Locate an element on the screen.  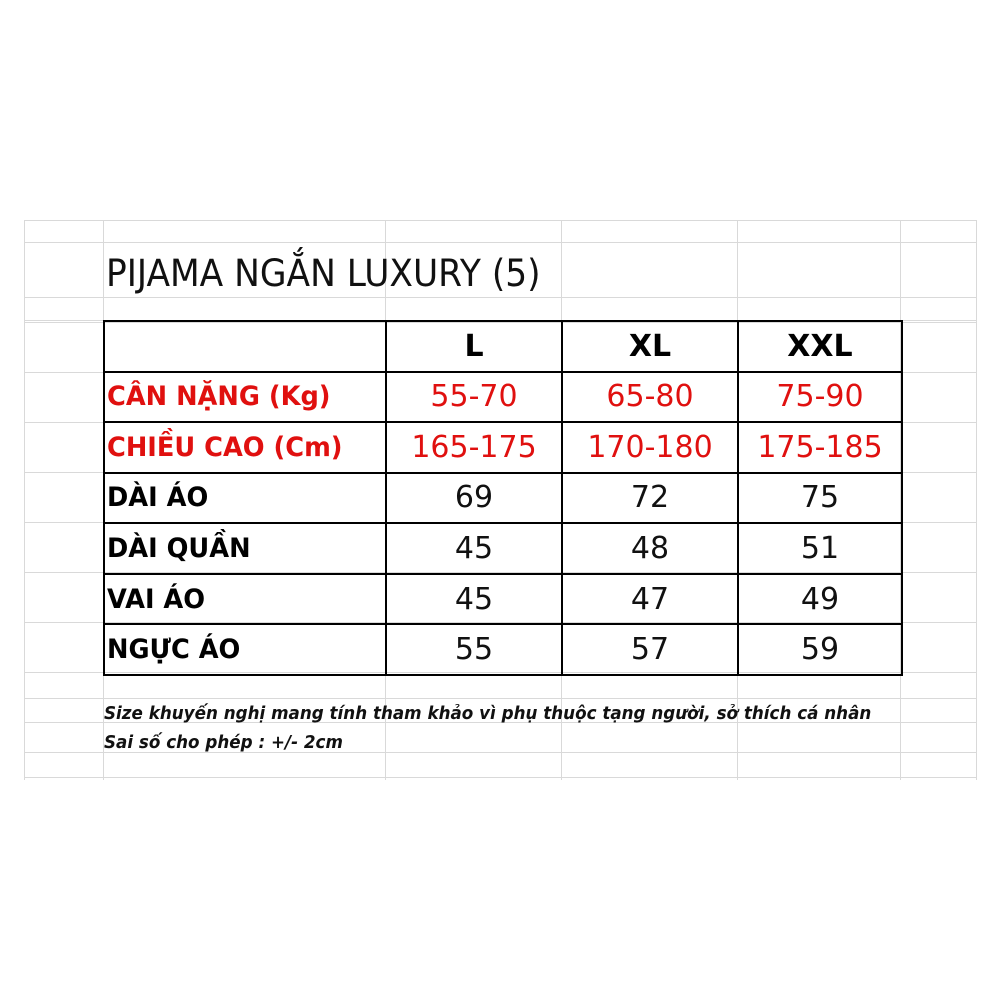
row-label: CÂN NẶNG (Kg) is located at coordinates (245, 397).